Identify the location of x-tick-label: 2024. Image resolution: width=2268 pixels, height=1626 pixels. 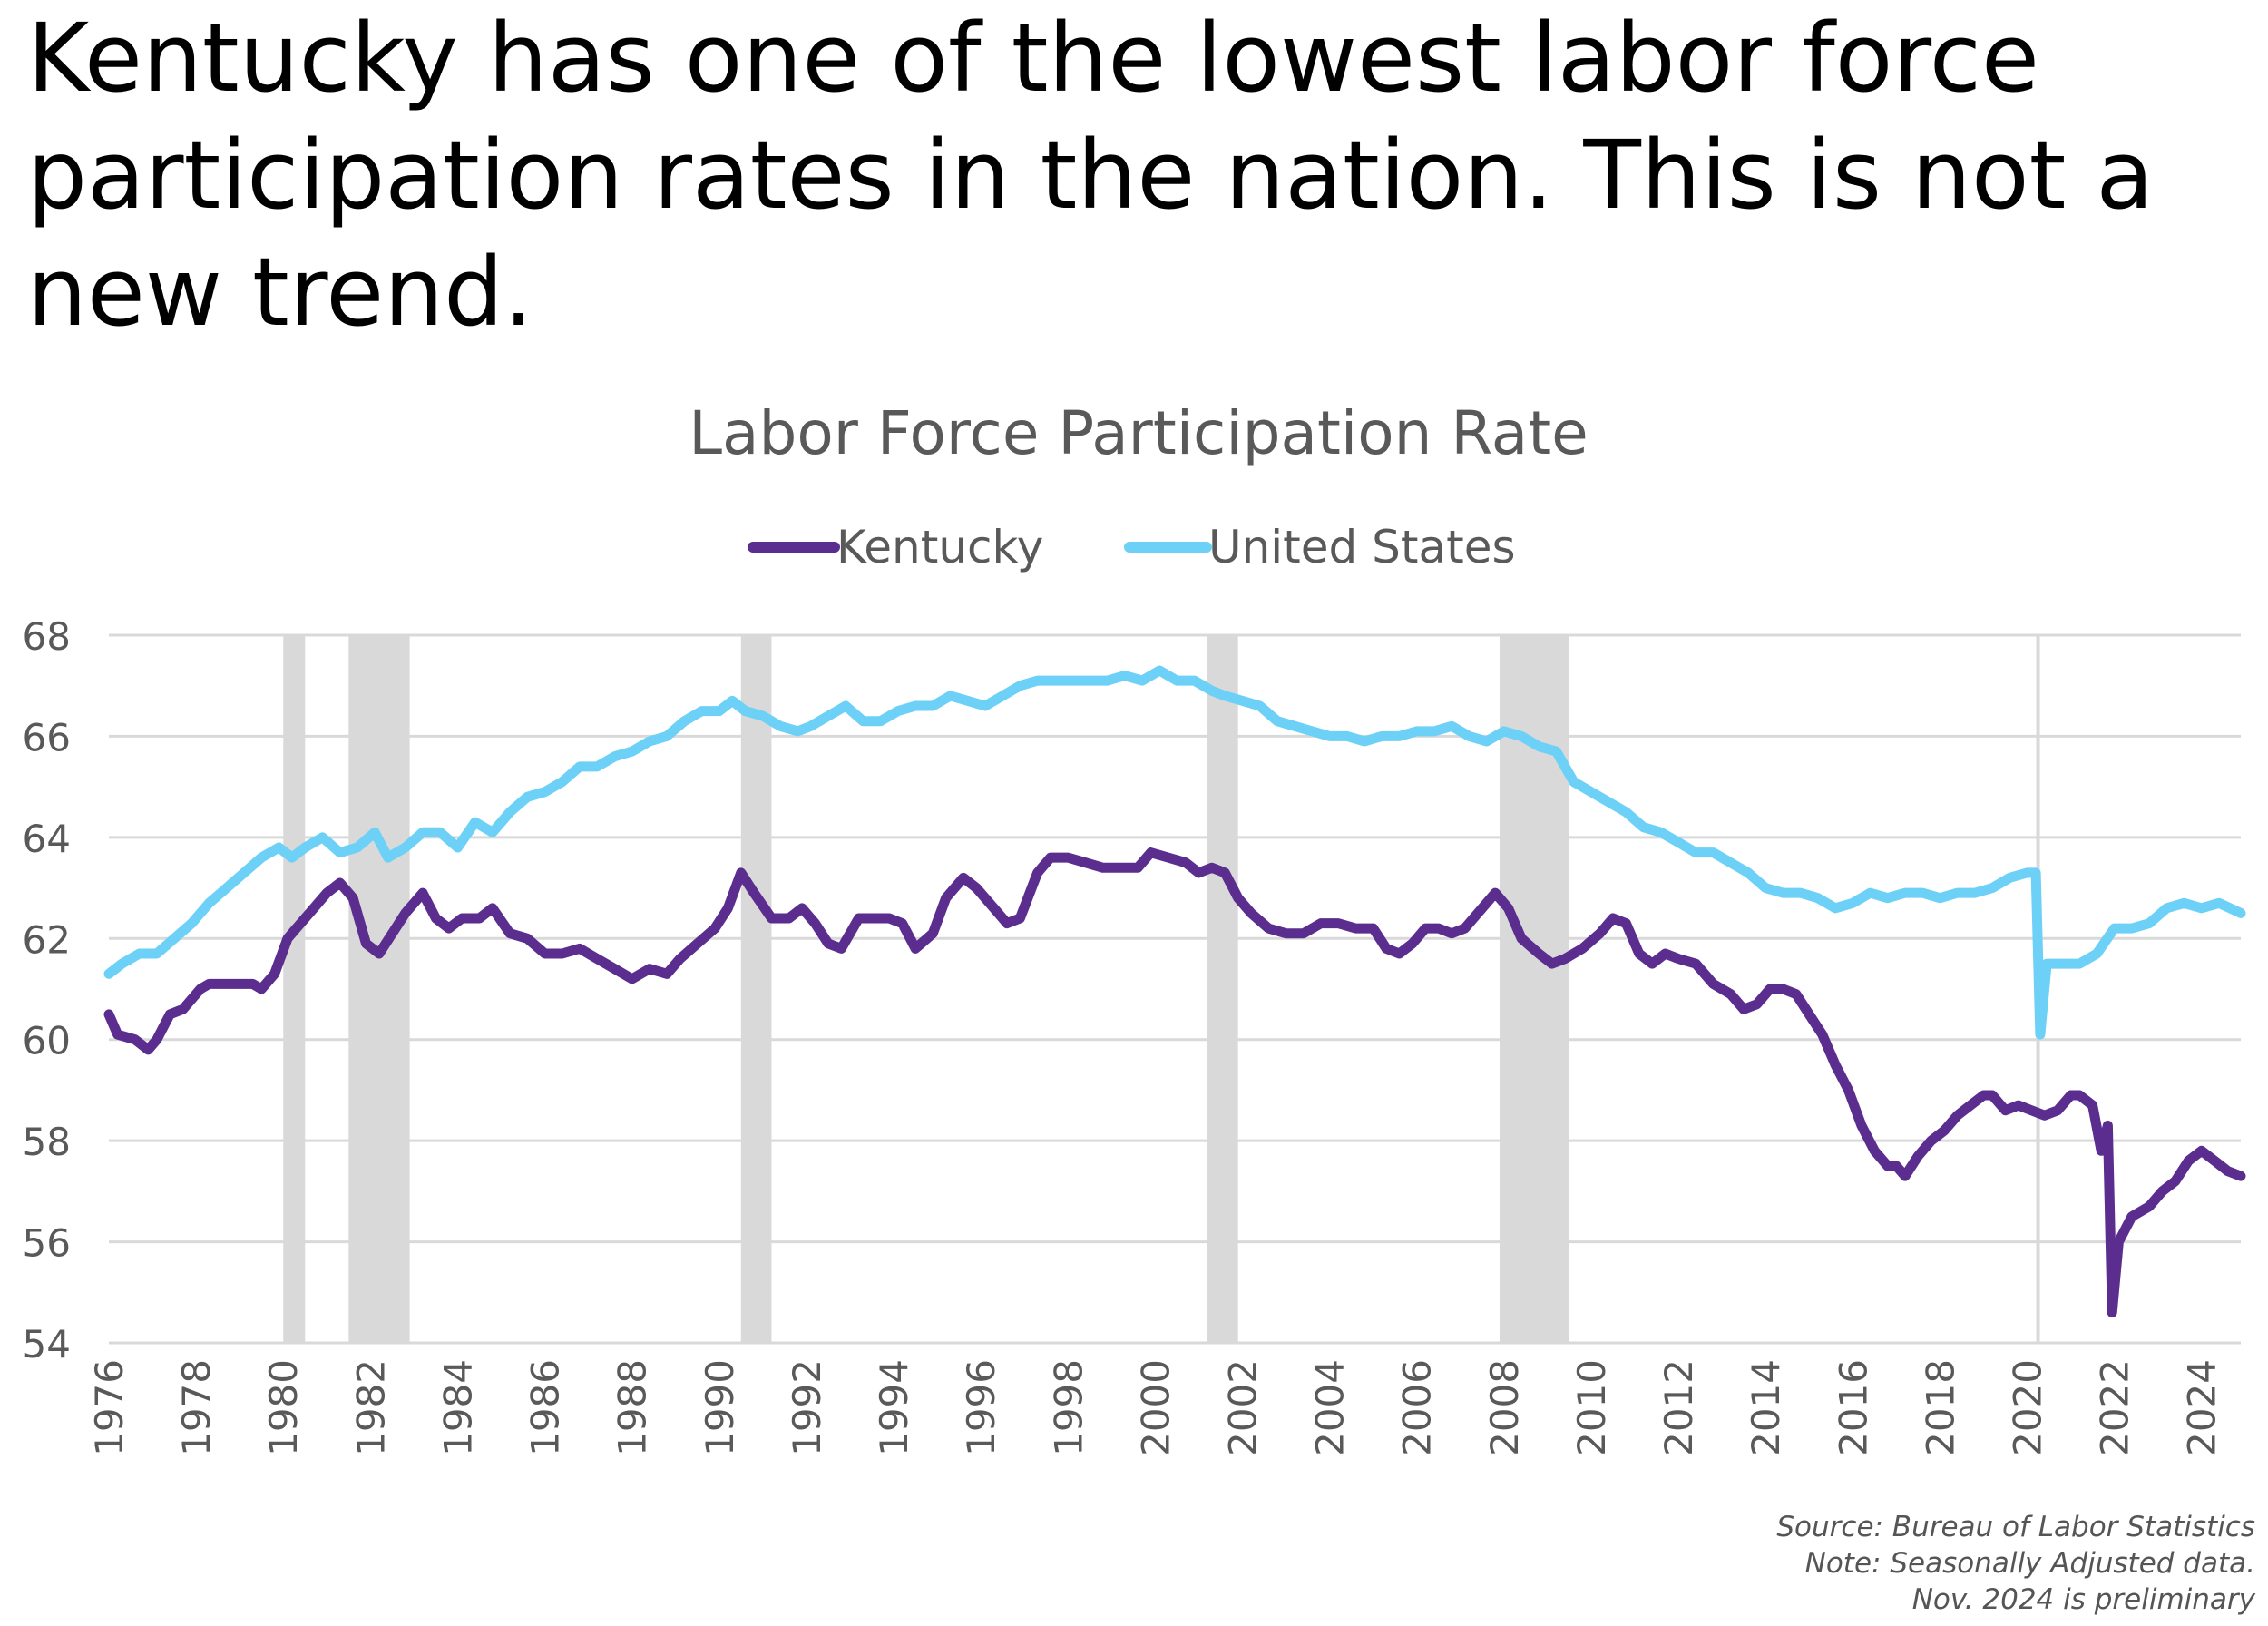
(2202, 1407).